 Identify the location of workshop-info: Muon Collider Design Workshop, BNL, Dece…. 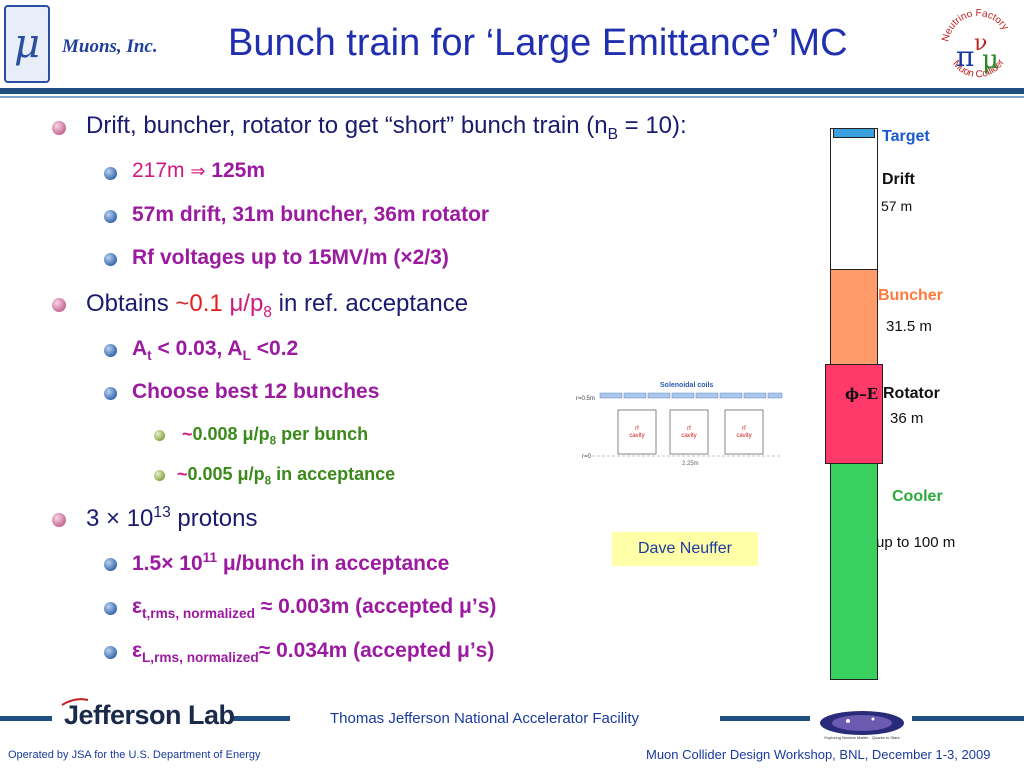
(818, 754).